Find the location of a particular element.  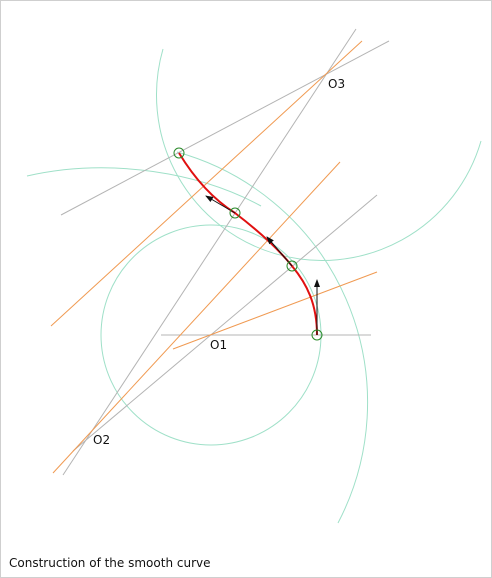

point-marker-p1 is located at coordinates (179, 153).